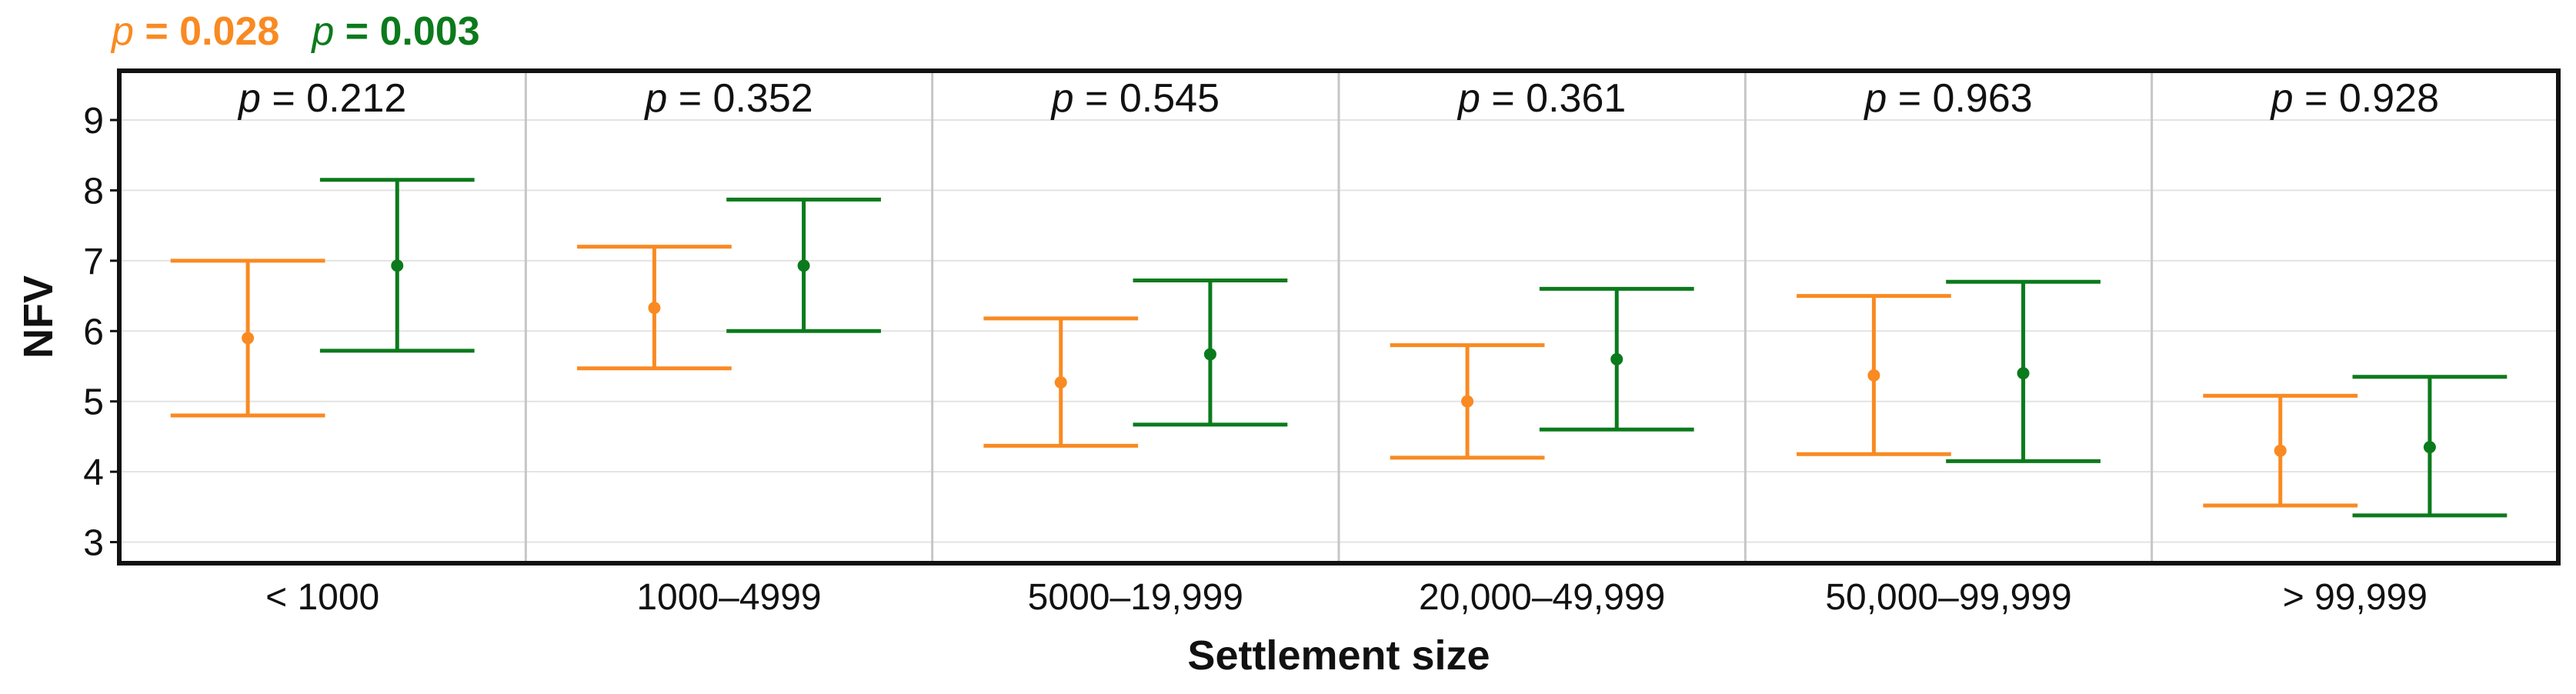 The width and height of the screenshot is (2576, 694). Describe the element at coordinates (93, 543) in the screenshot. I see `y-tick-label: 3` at that location.